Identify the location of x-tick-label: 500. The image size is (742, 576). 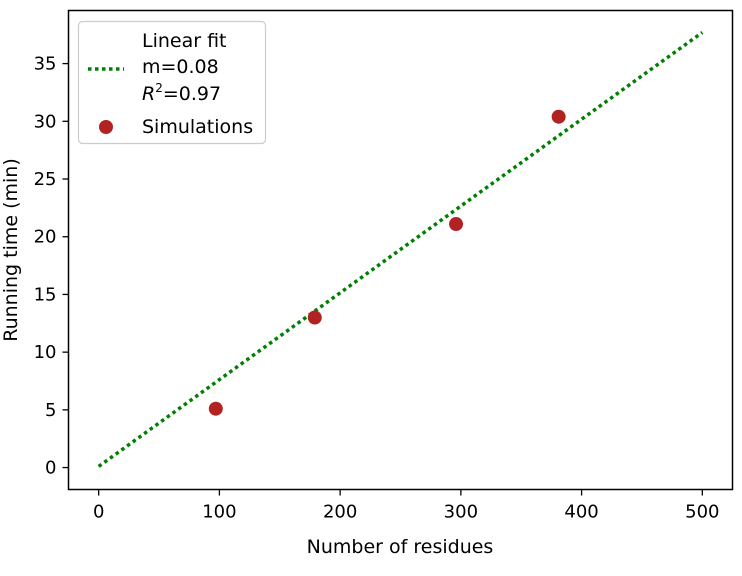
(702, 512).